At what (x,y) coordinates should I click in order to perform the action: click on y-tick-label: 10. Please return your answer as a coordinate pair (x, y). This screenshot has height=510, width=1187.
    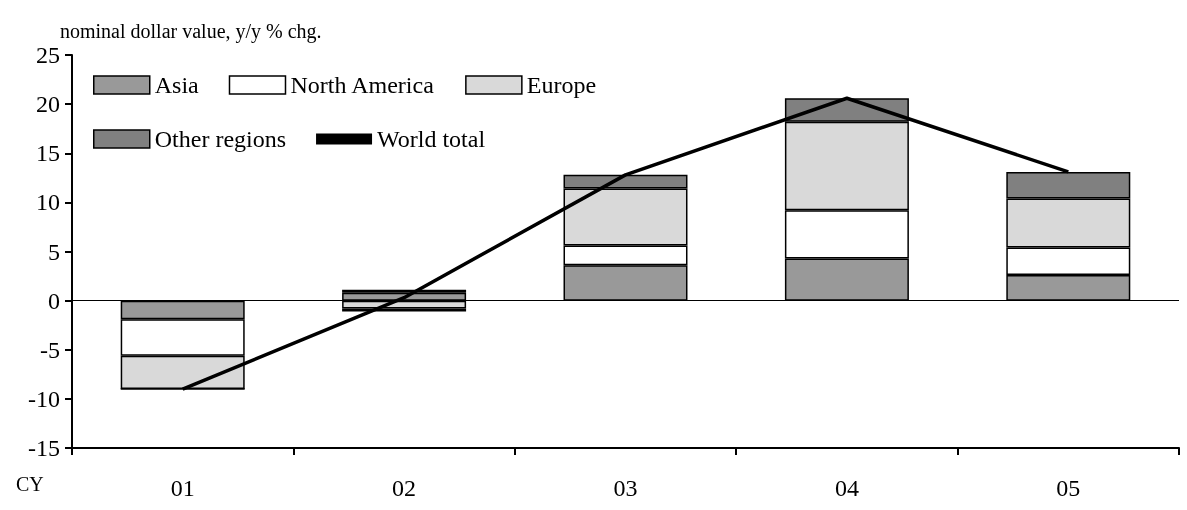
    Looking at the image, I should click on (48, 202).